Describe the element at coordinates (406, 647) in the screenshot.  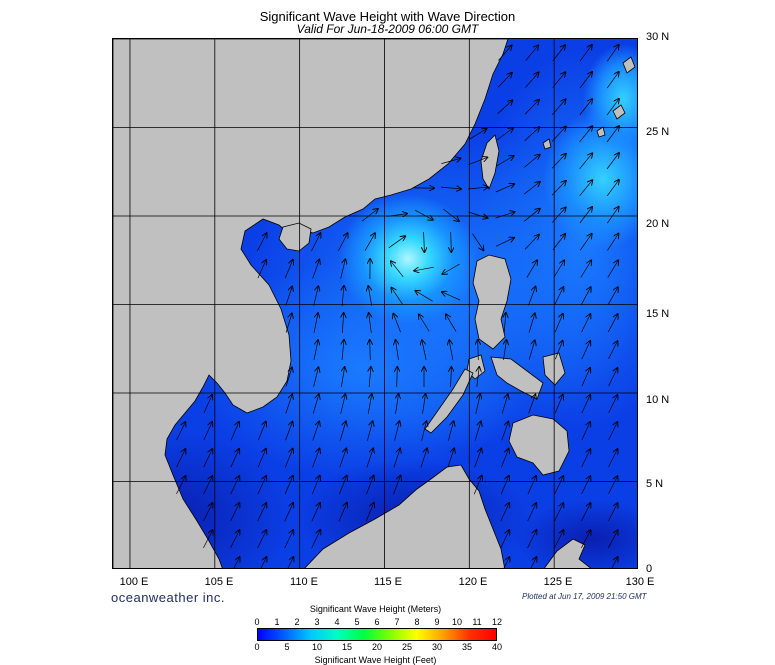
I see `colorbar-feet-tick: 25` at that location.